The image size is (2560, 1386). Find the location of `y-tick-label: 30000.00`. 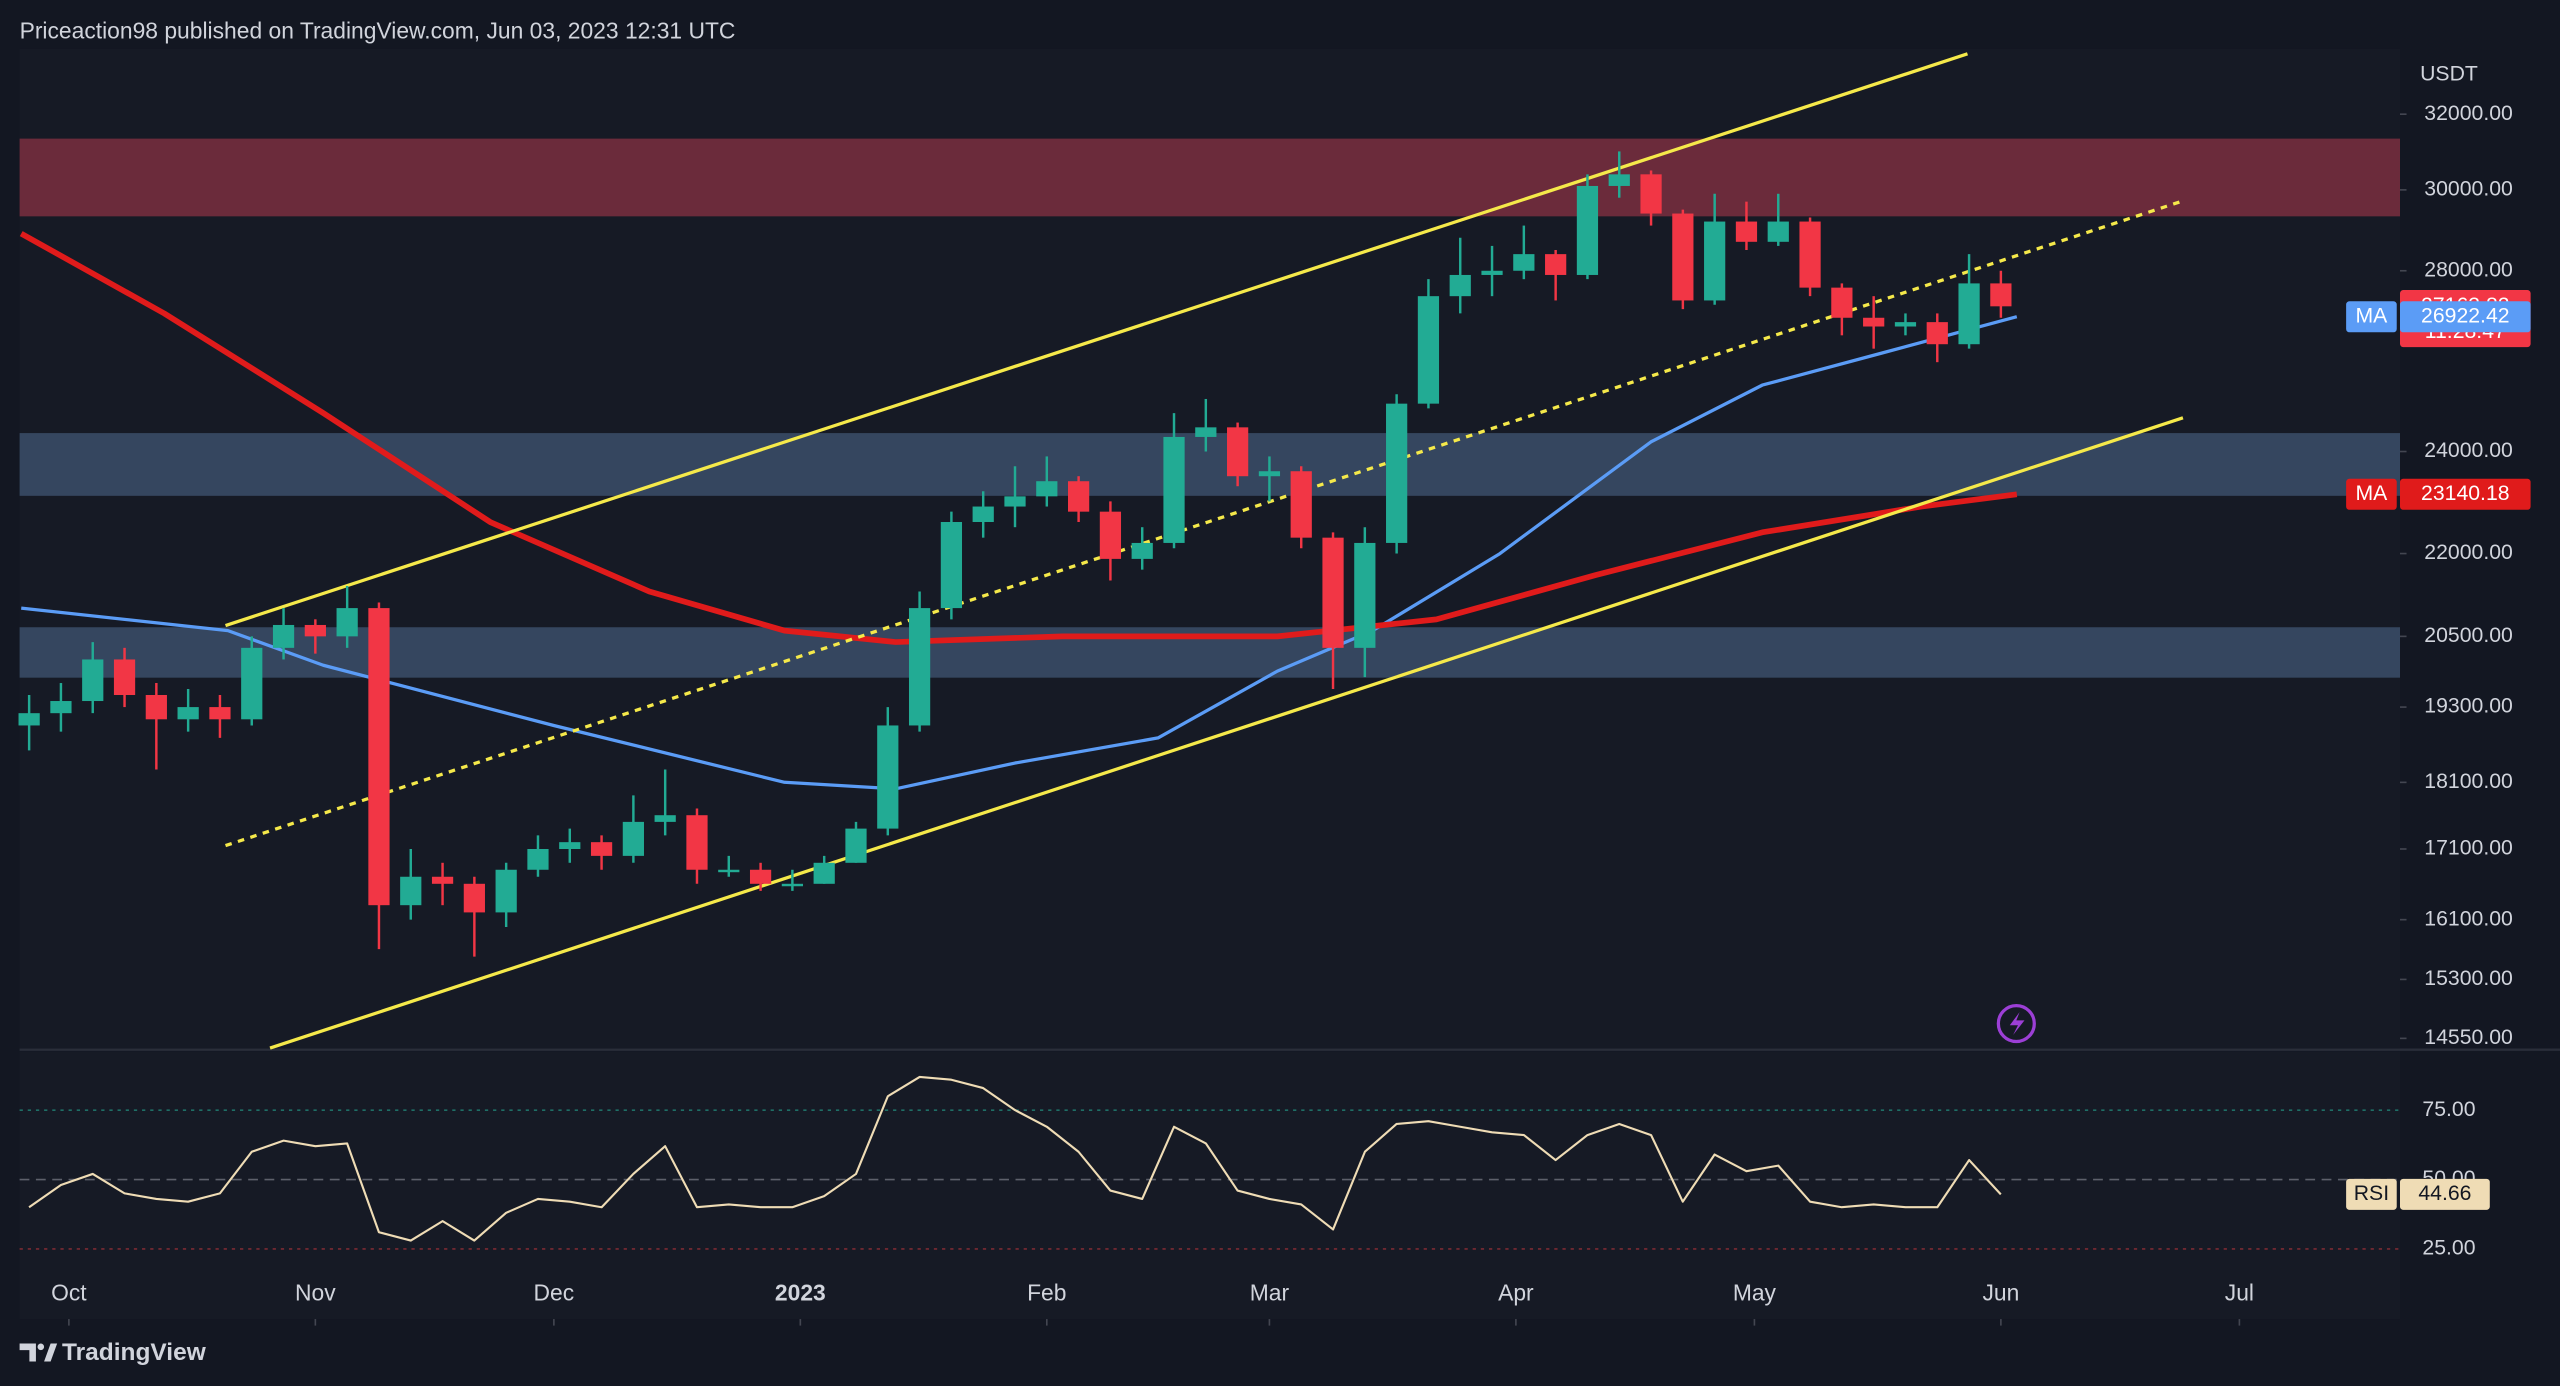

y-tick-label: 30000.00 is located at coordinates (2468, 188).